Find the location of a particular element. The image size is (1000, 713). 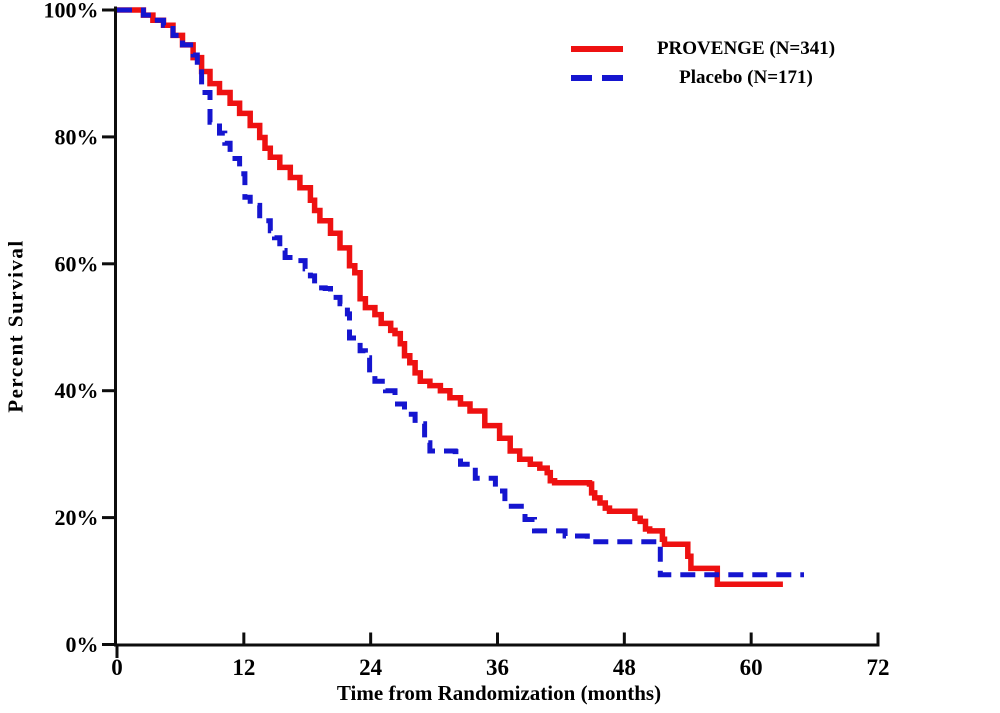

y-tick-label: 60% is located at coordinates (77, 263).